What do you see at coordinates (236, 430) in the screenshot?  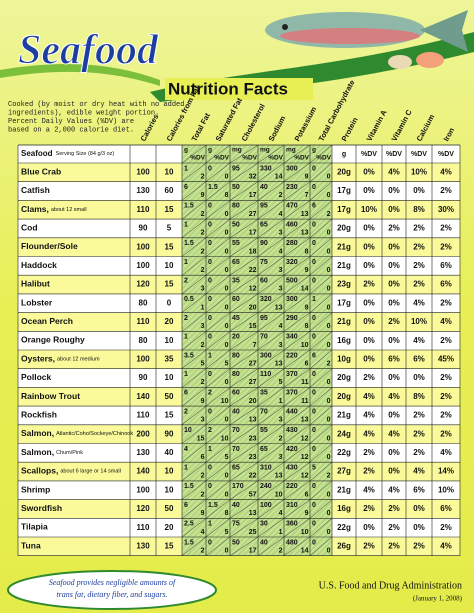 I see `amount: 70` at bounding box center [236, 430].